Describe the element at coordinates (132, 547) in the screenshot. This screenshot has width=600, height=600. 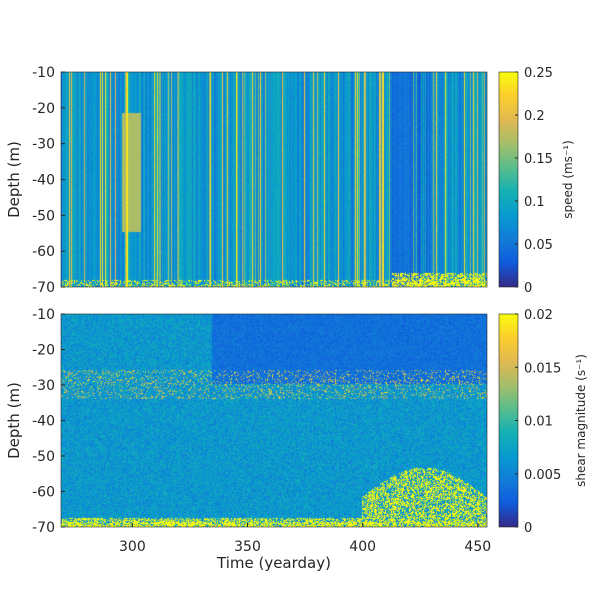
I see `x-tick-label: 300` at that location.